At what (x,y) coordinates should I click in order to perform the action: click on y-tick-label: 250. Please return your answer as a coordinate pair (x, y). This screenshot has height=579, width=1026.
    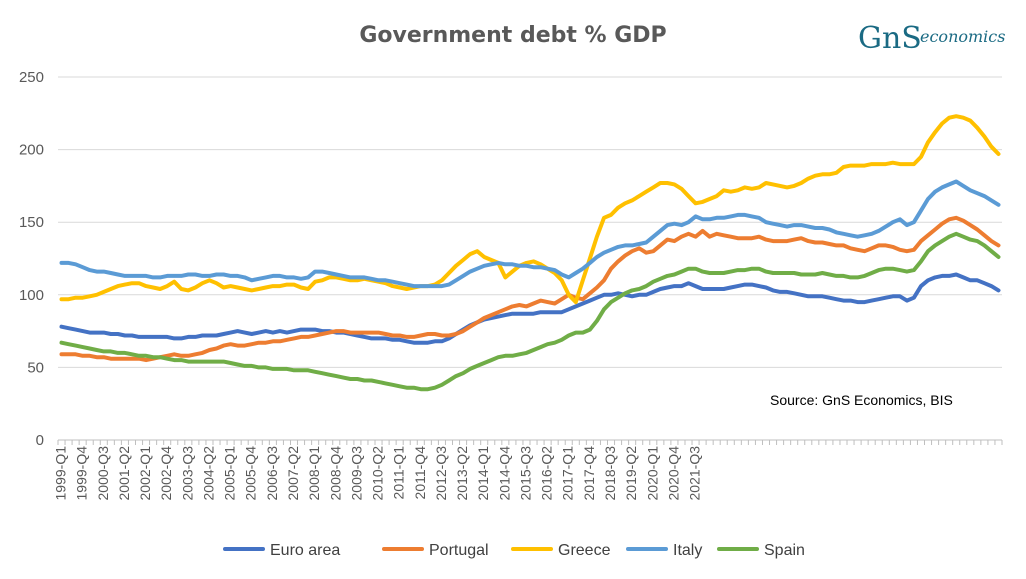
    Looking at the image, I should click on (31, 77).